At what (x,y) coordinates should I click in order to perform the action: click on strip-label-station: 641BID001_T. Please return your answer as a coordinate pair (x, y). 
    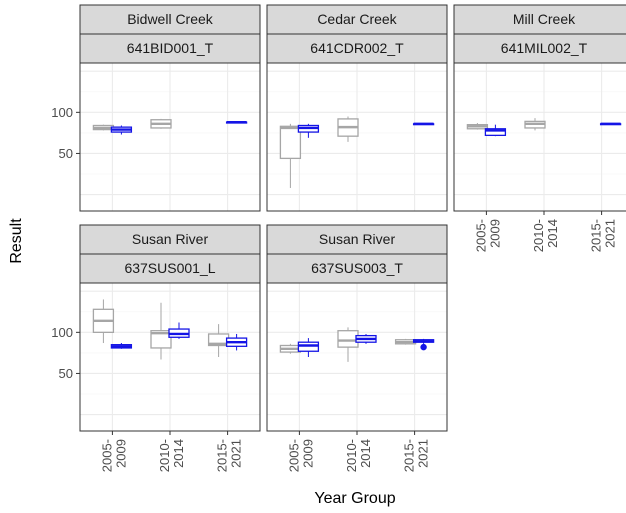
    Looking at the image, I should click on (170, 48).